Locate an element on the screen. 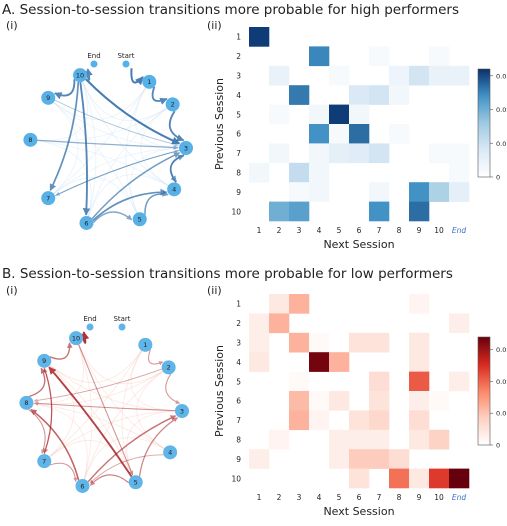 Image resolution: width=507 pixels, height=526 pixels. x-tick-label: 9 is located at coordinates (419, 497).